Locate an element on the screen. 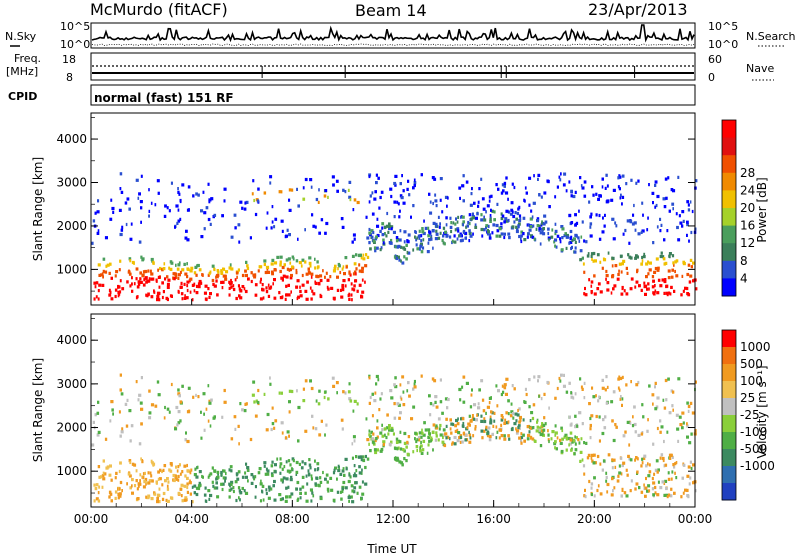 This screenshot has width=800, height=554. colorbar-swatch is located at coordinates (729, 424).